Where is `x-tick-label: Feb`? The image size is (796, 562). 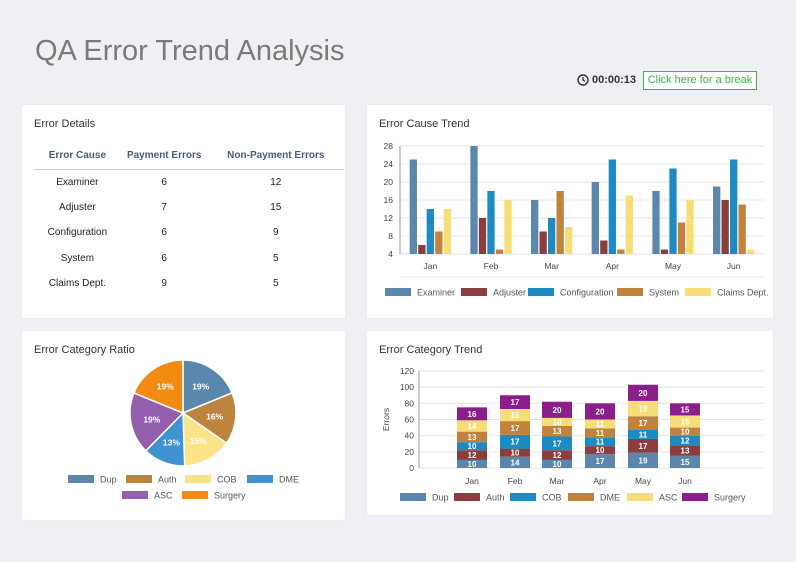
x-tick-label: Feb is located at coordinates (491, 266).